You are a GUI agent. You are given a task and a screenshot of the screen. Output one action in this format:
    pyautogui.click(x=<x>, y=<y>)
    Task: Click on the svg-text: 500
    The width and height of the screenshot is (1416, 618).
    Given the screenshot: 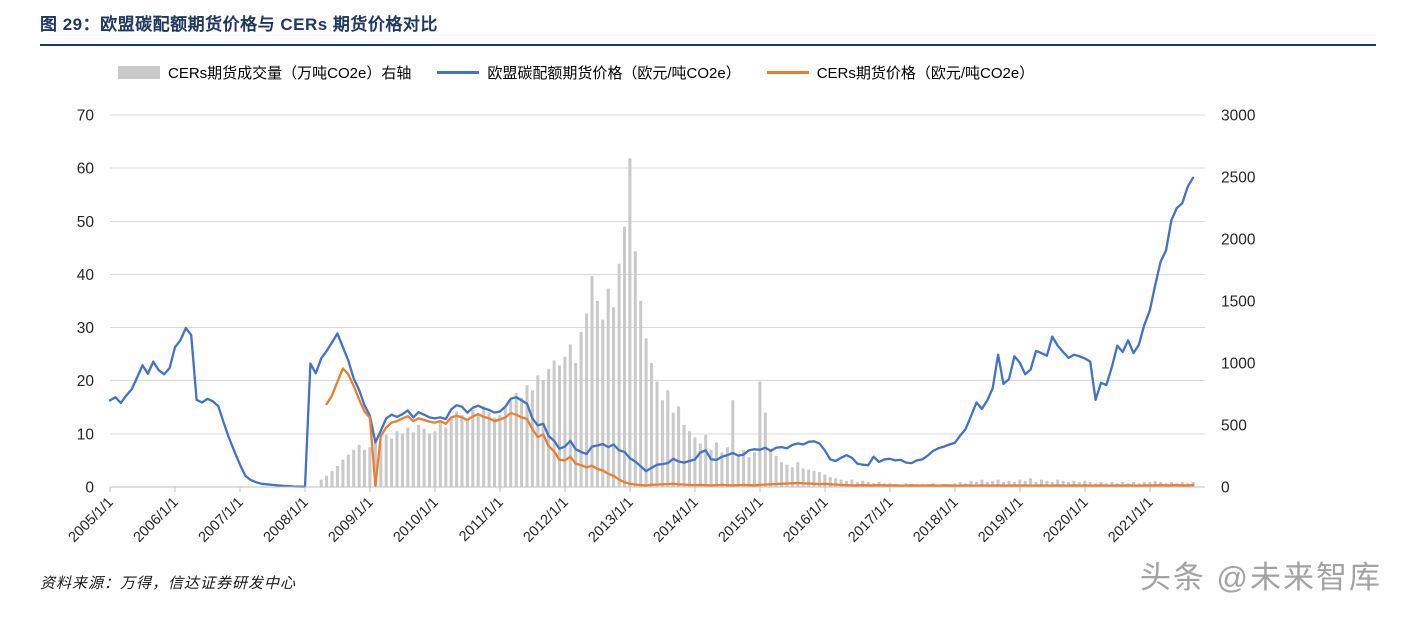 What is the action you would take?
    pyautogui.click(x=1234, y=426)
    